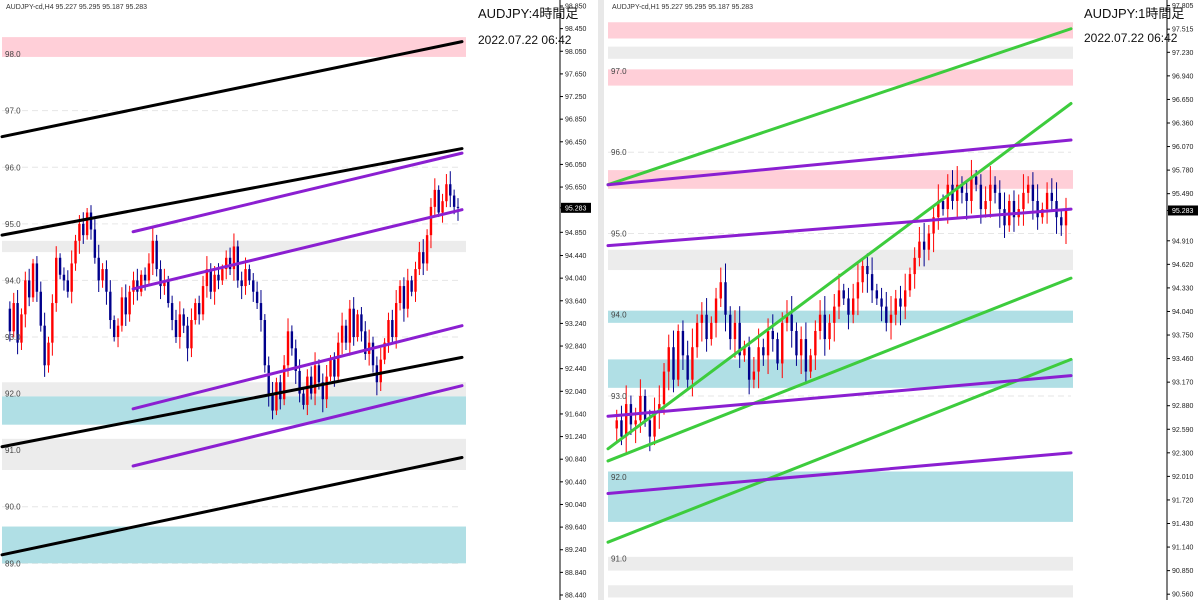 The image size is (1200, 600). What do you see at coordinates (576, 74) in the screenshot?
I see `price-tick-label: 97.650` at bounding box center [576, 74].